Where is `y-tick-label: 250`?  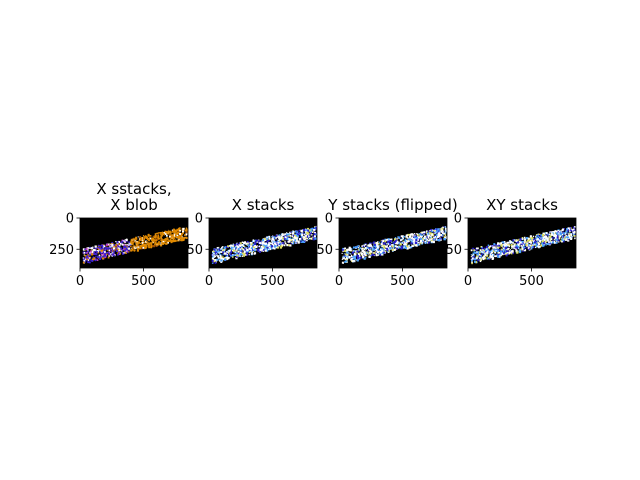
y-tick-label: 250 is located at coordinates (449, 250).